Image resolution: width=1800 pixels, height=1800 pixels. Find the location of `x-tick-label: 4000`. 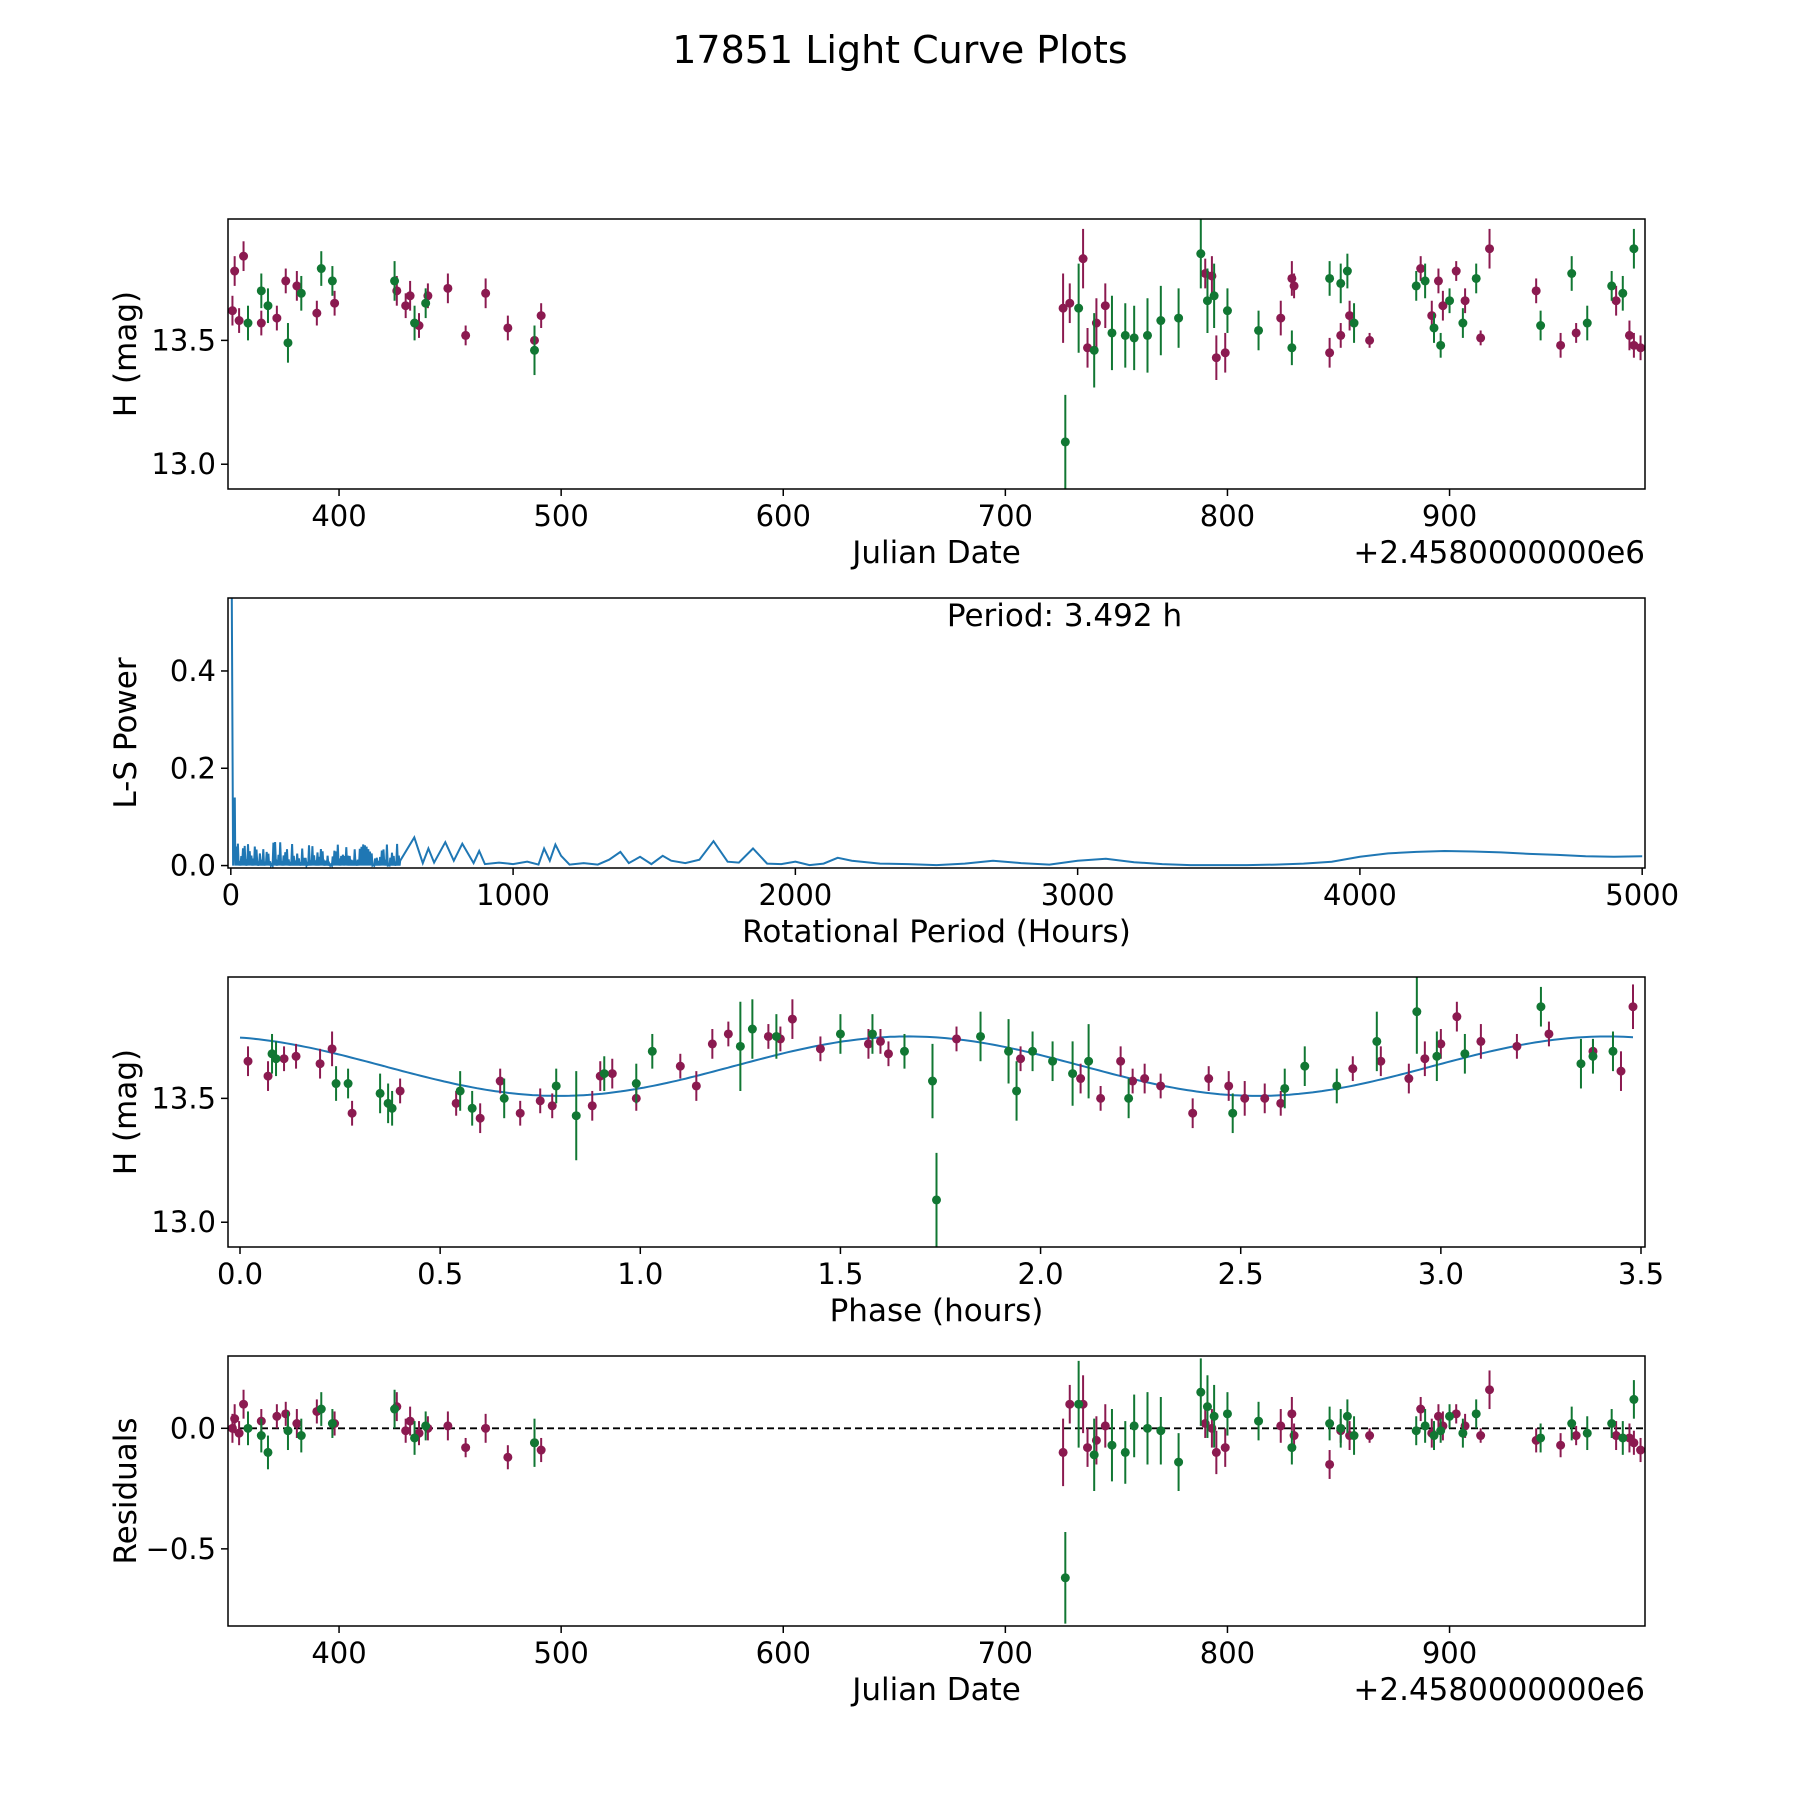

x-tick-label: 4000 is located at coordinates (1360, 895).